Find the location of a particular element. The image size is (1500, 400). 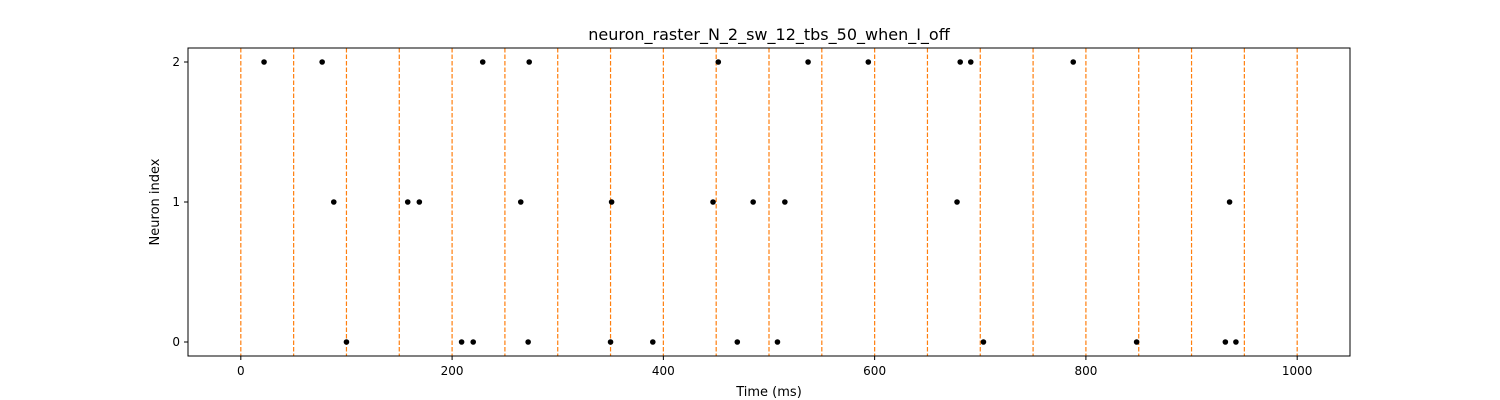

x-axis-title: Time (ms) is located at coordinates (768, 392).